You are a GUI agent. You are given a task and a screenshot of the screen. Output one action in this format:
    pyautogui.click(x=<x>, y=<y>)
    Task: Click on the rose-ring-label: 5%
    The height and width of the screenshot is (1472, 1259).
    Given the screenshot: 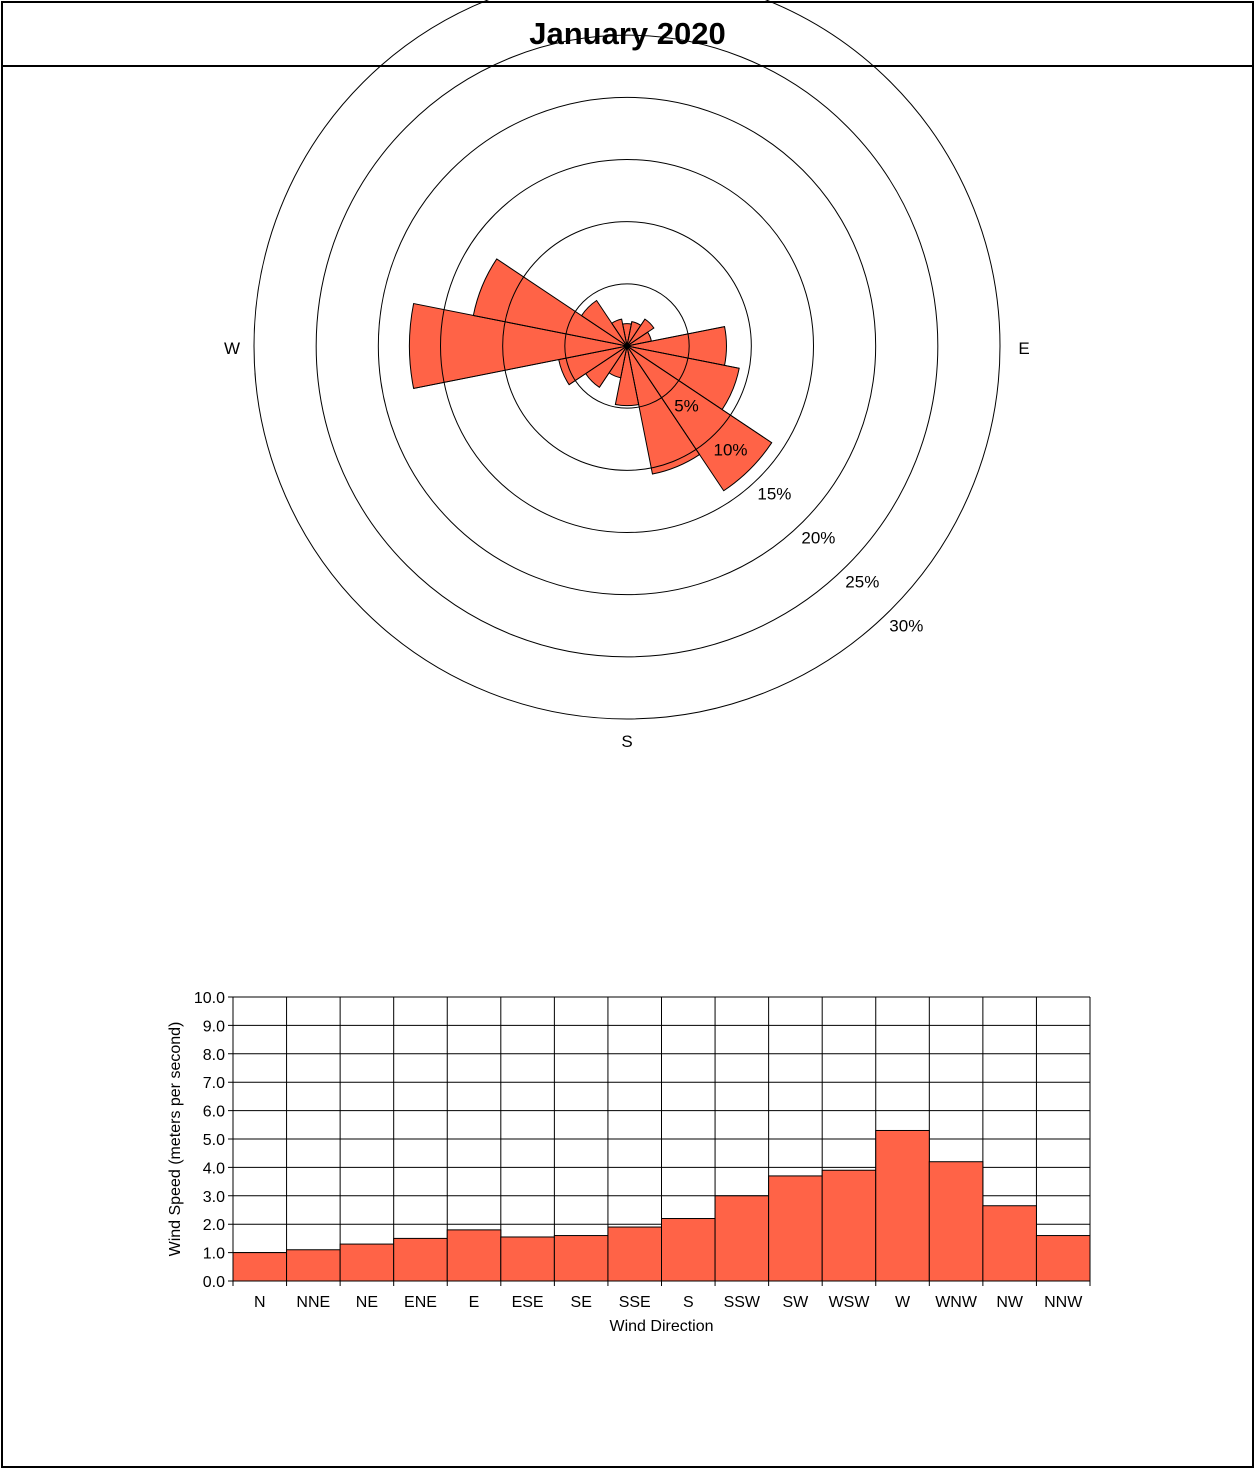 What is the action you would take?
    pyautogui.click(x=686, y=406)
    